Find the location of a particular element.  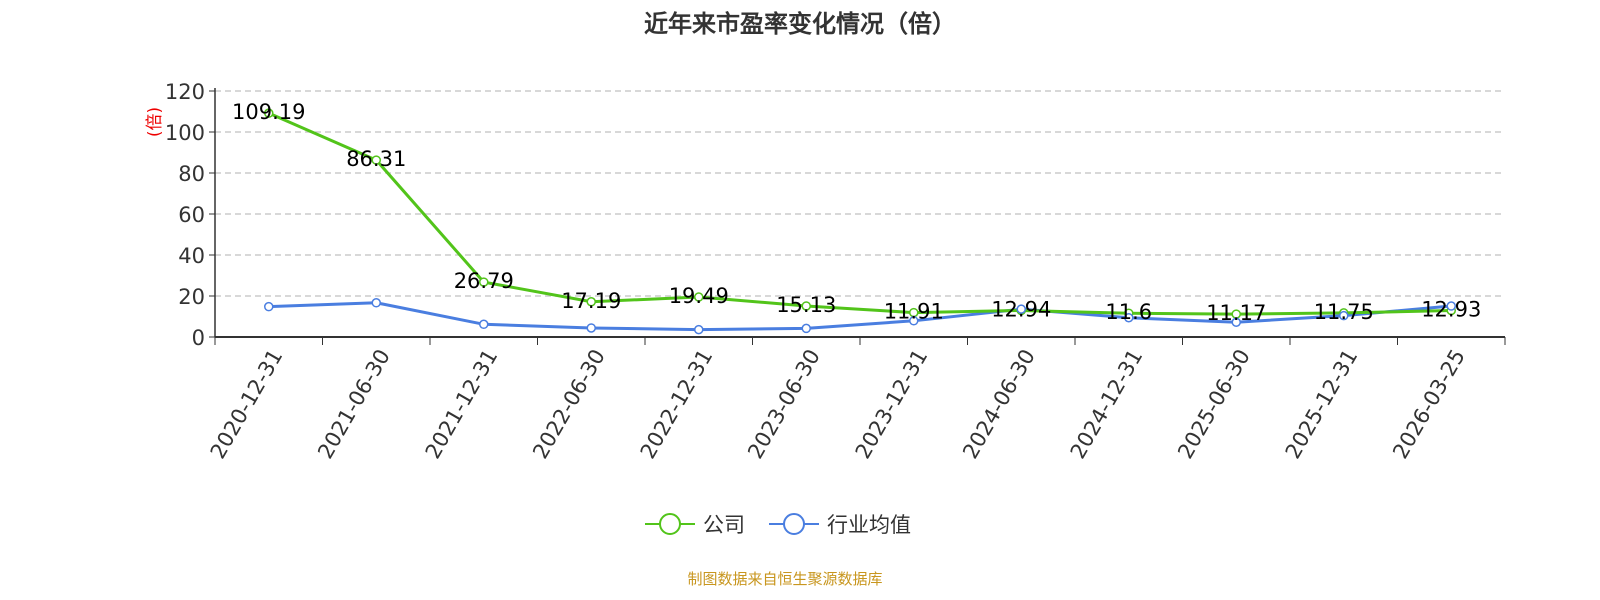

data-label: 19.49 is located at coordinates (699, 296).